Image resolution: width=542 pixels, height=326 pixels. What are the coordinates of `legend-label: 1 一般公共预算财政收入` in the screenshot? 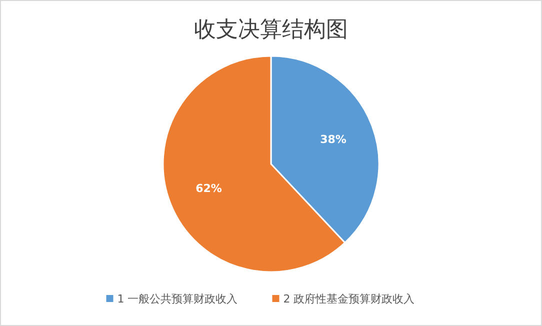 It's located at (177, 299).